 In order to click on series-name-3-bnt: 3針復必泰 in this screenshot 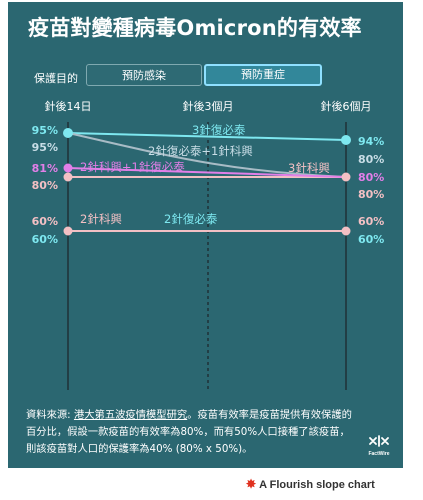, I will do `click(219, 130)`.